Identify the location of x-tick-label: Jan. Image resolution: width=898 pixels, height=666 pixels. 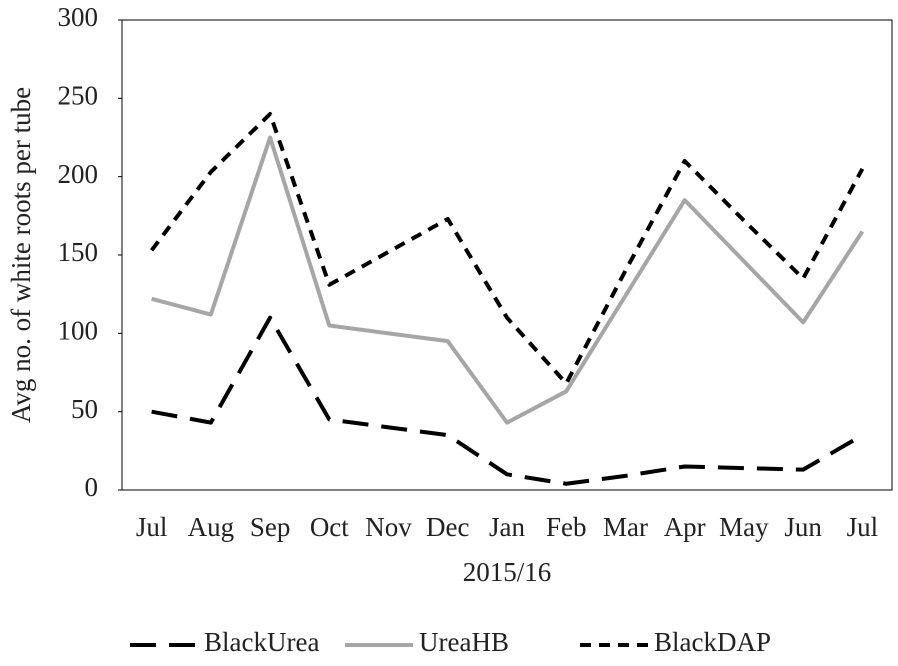
(507, 527).